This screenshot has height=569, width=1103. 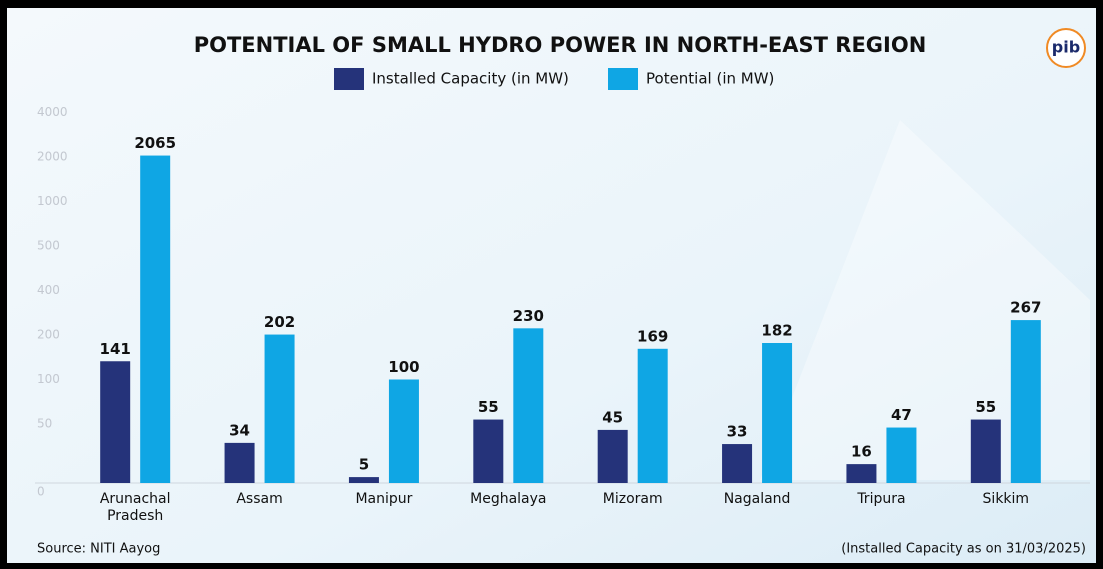 What do you see at coordinates (901, 415) in the screenshot?
I see `value-label: 47` at bounding box center [901, 415].